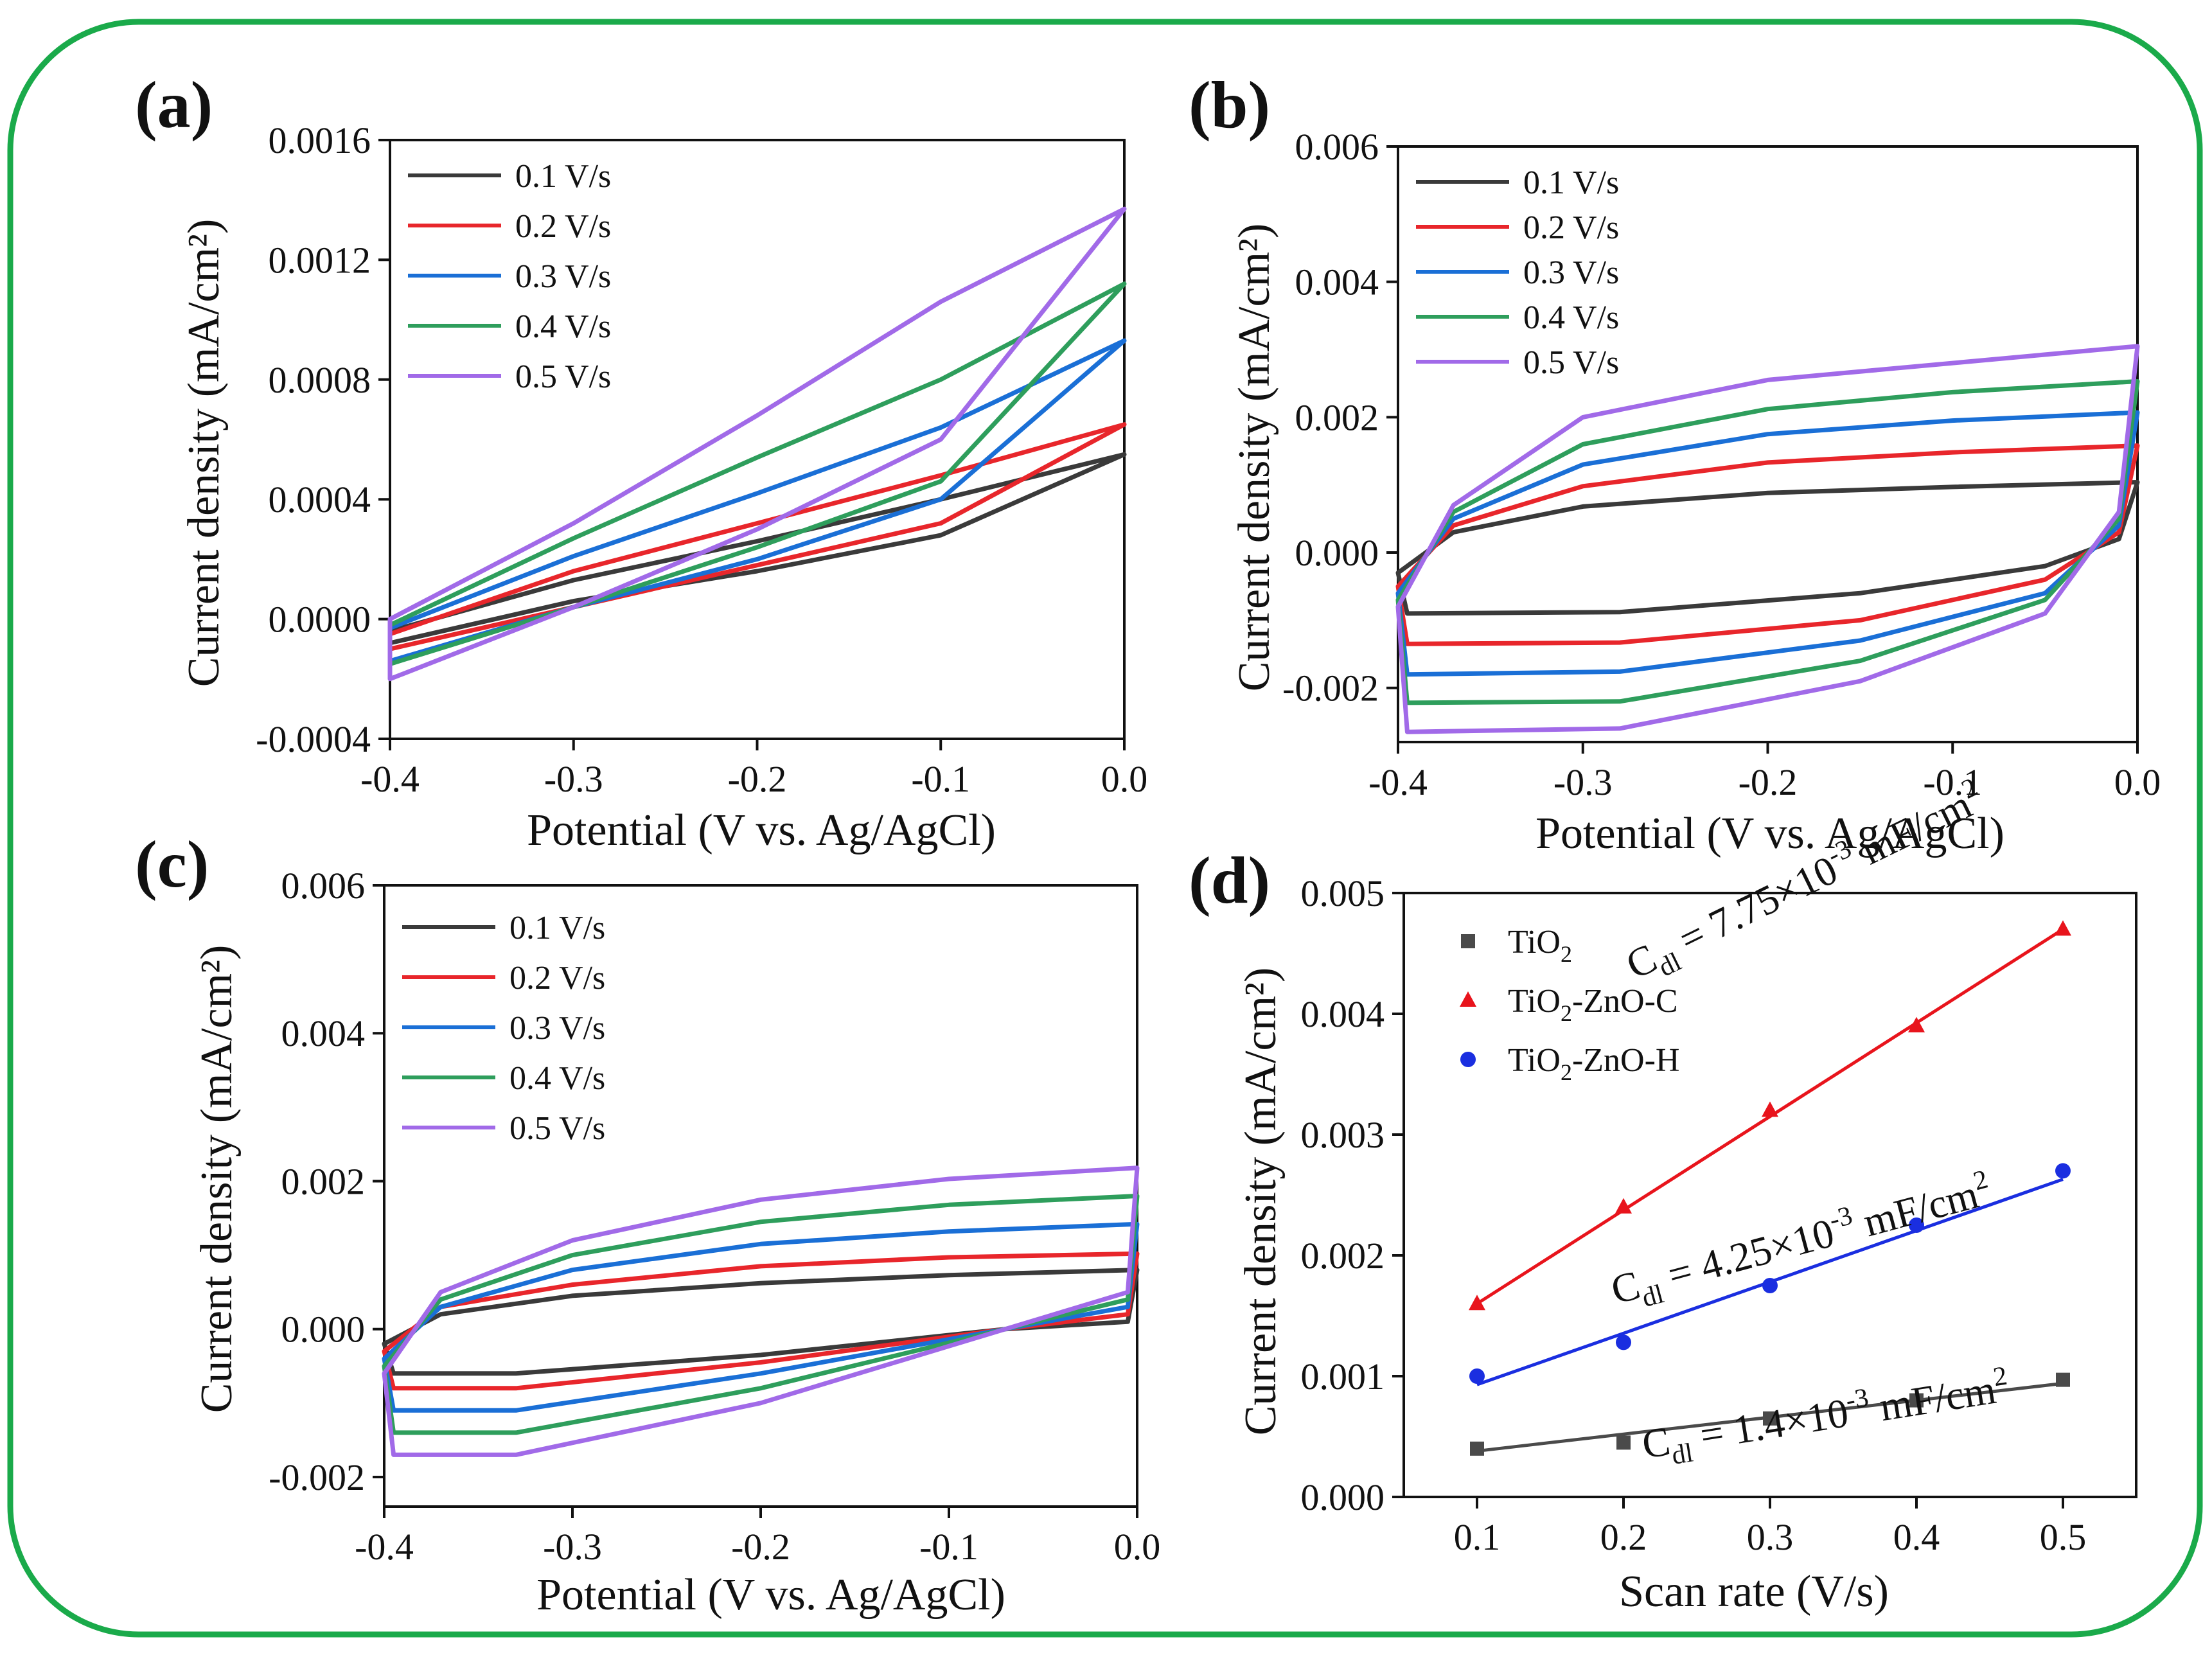 The height and width of the screenshot is (1655, 2212). What do you see at coordinates (1343, 1377) in the screenshot?
I see `y-tick-label-d-1: 0.001` at bounding box center [1343, 1377].